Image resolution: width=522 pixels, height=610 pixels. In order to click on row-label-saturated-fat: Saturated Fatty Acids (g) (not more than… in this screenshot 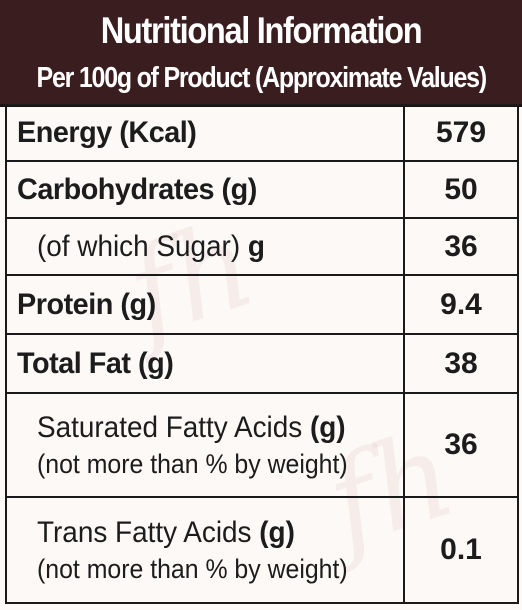, I will do `click(205, 445)`.